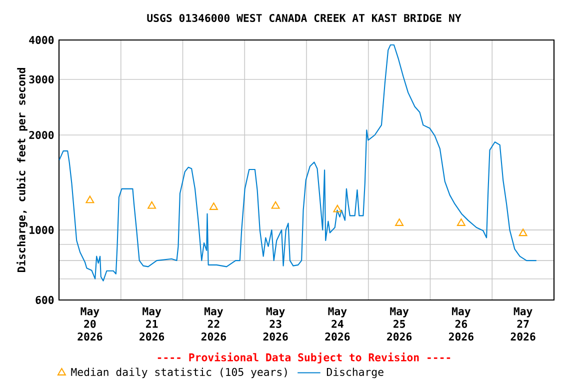  I want to click on text: ---- Provisional Data Subject to Revision ----, so click(304, 358).